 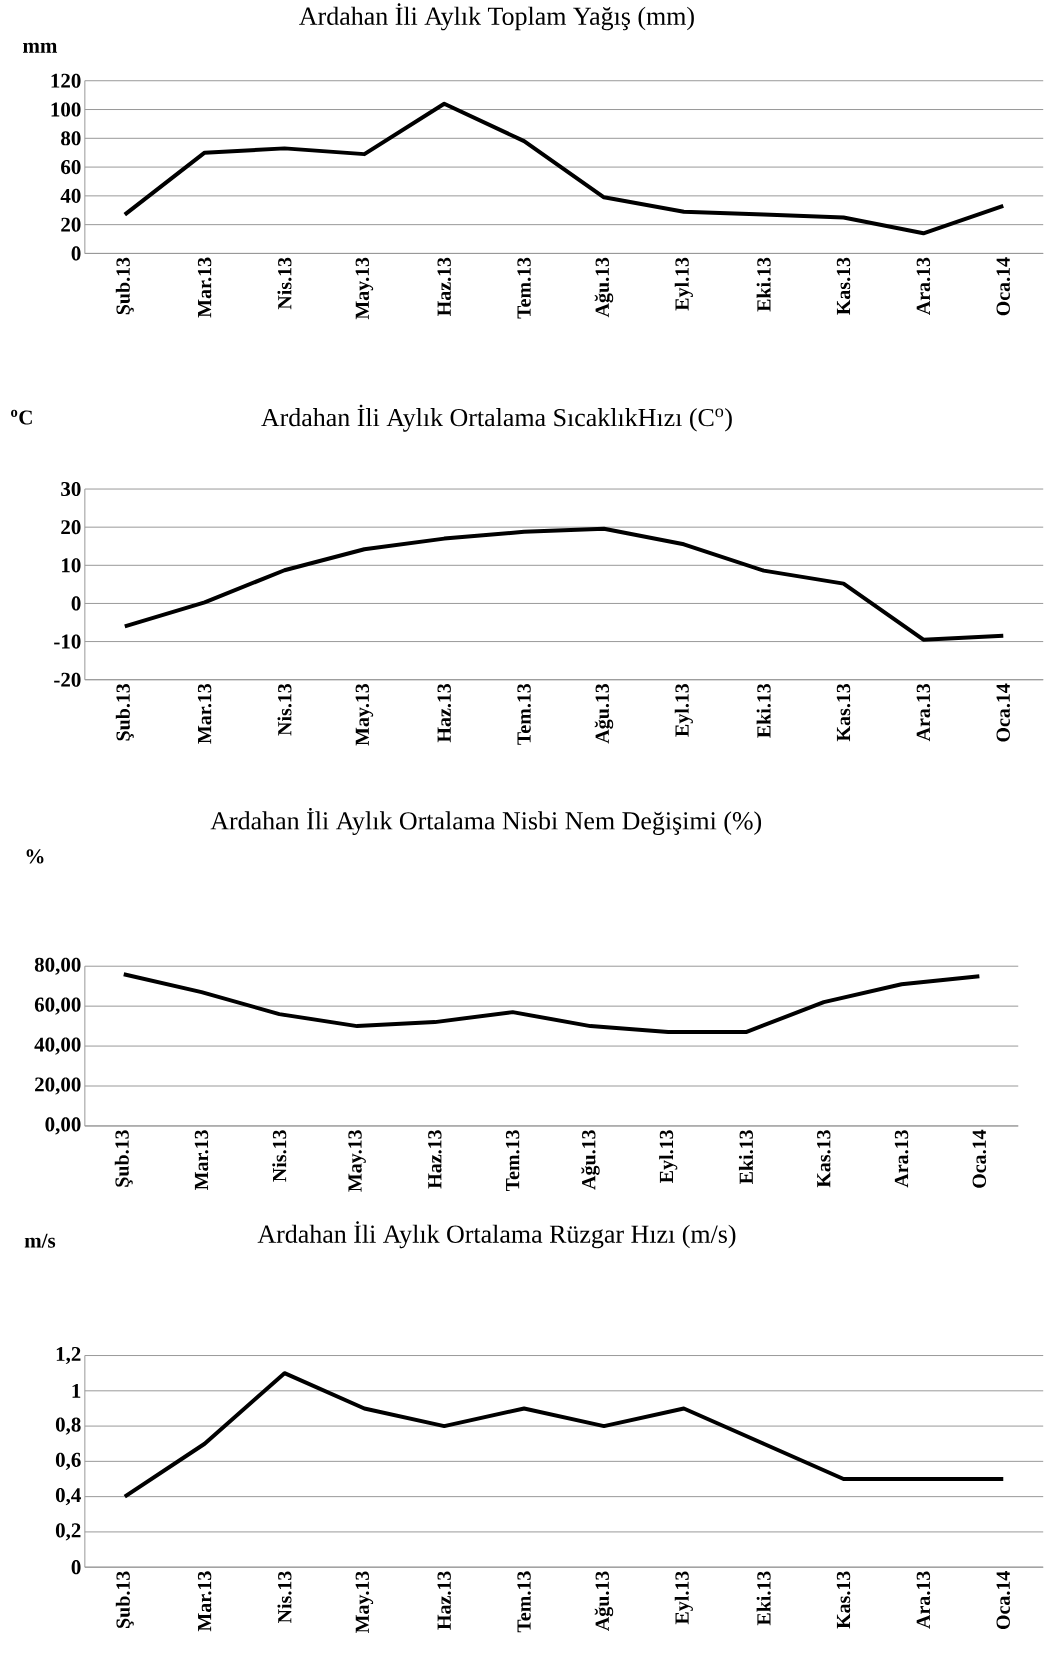 I want to click on y-tick-label: 0,8, so click(x=68, y=1426).